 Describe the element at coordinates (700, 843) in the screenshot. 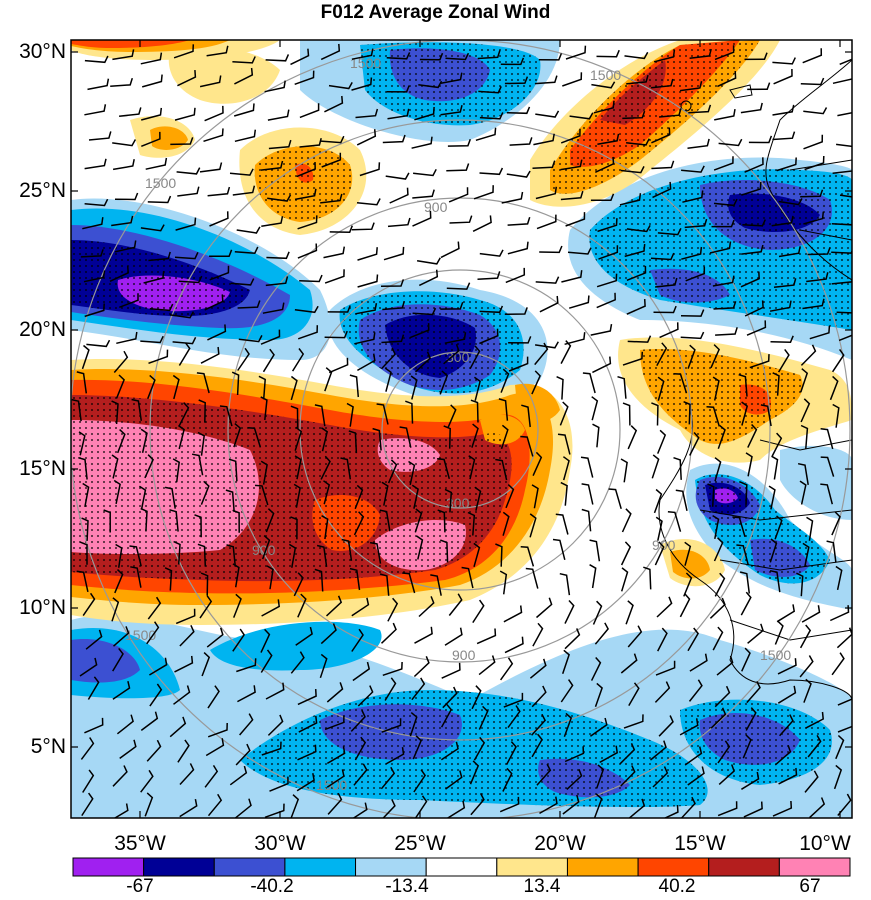

I see `lon-label-15w: 15°W` at that location.